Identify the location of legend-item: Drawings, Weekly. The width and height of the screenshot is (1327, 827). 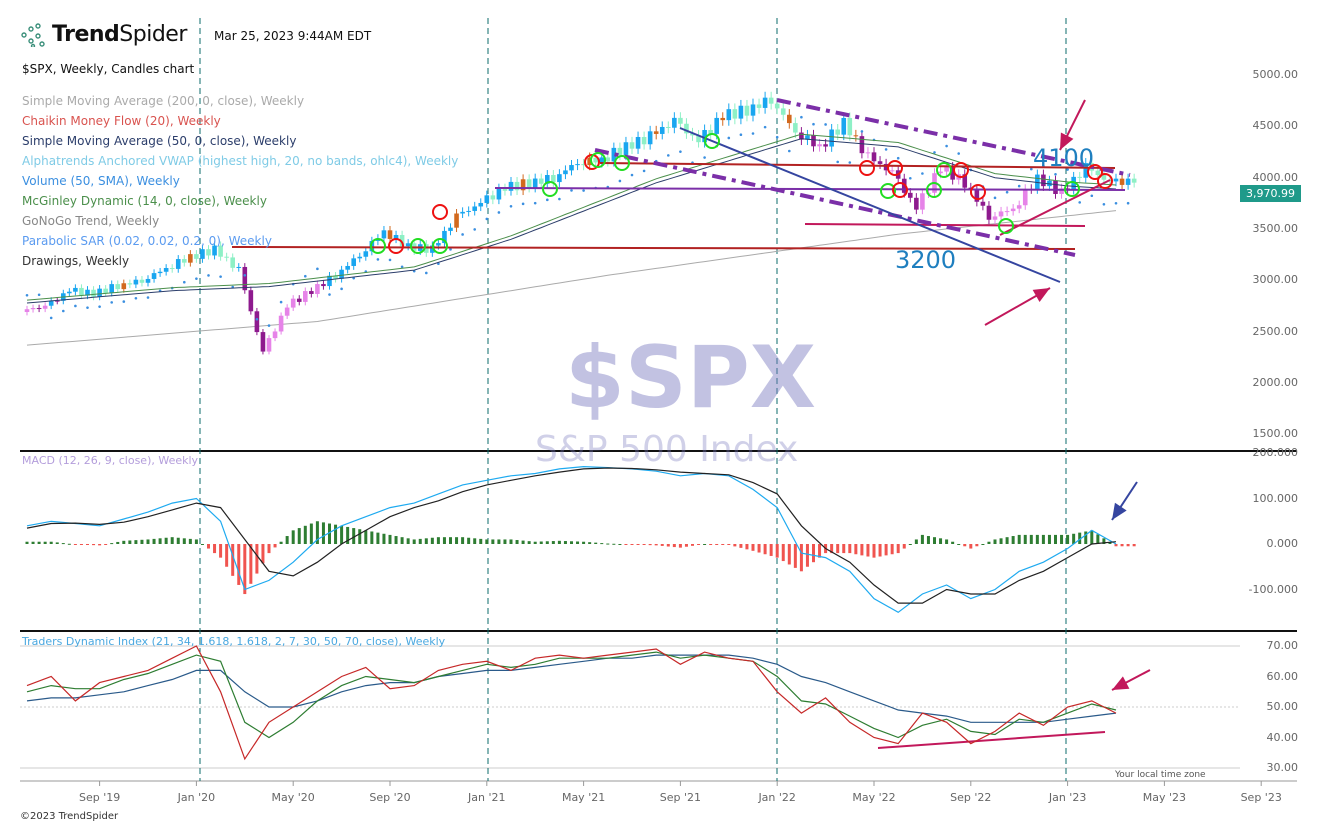
(76, 261).